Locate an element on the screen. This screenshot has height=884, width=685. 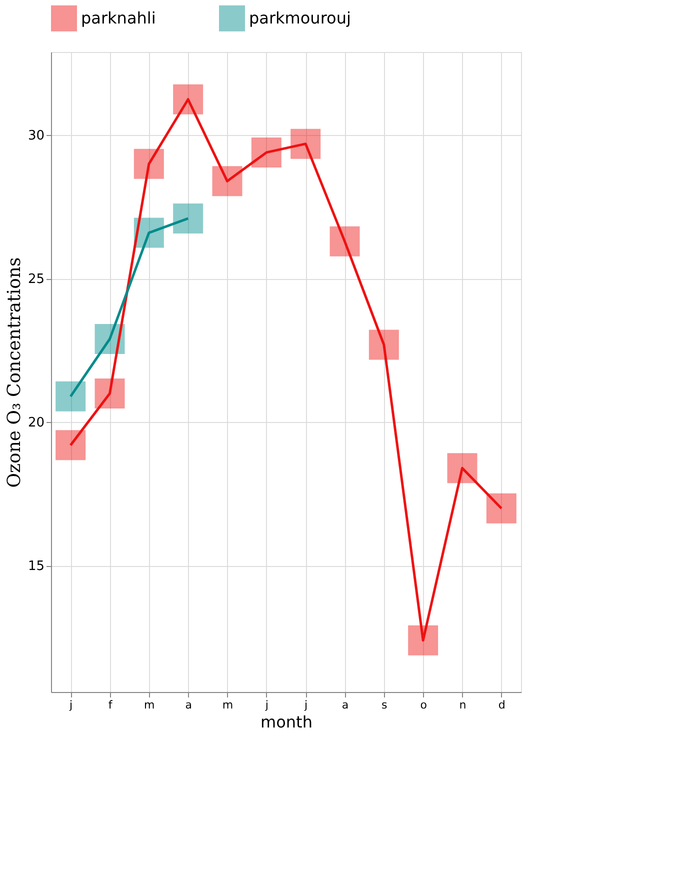
y-tick-label: 20 is located at coordinates (36, 423).